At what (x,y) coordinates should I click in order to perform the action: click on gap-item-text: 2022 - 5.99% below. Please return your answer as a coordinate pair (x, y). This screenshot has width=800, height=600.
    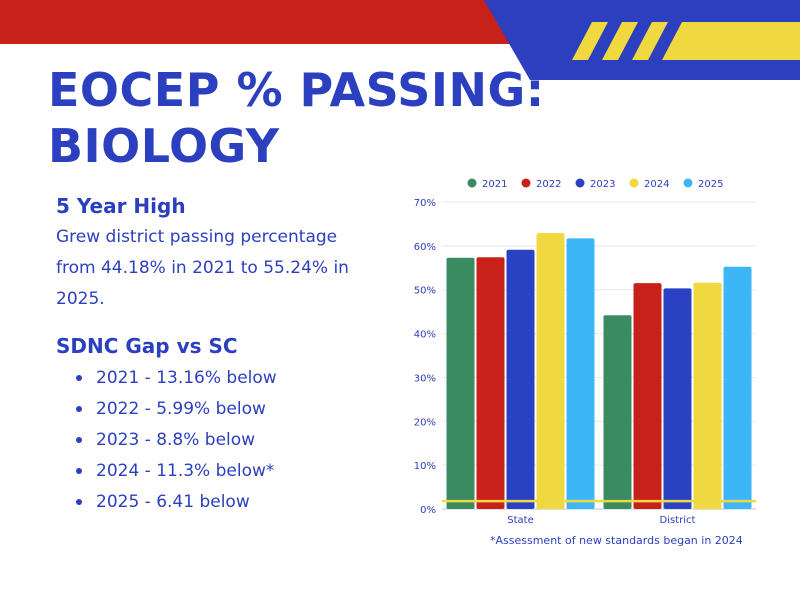
    Looking at the image, I should click on (181, 409).